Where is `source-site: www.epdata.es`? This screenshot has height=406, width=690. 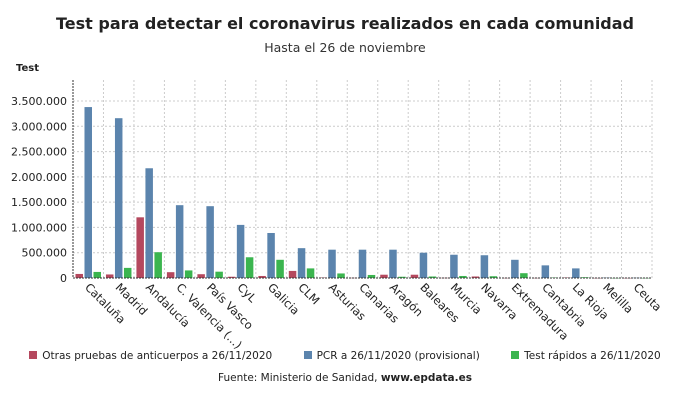 source-site: www.epdata.es is located at coordinates (426, 378).